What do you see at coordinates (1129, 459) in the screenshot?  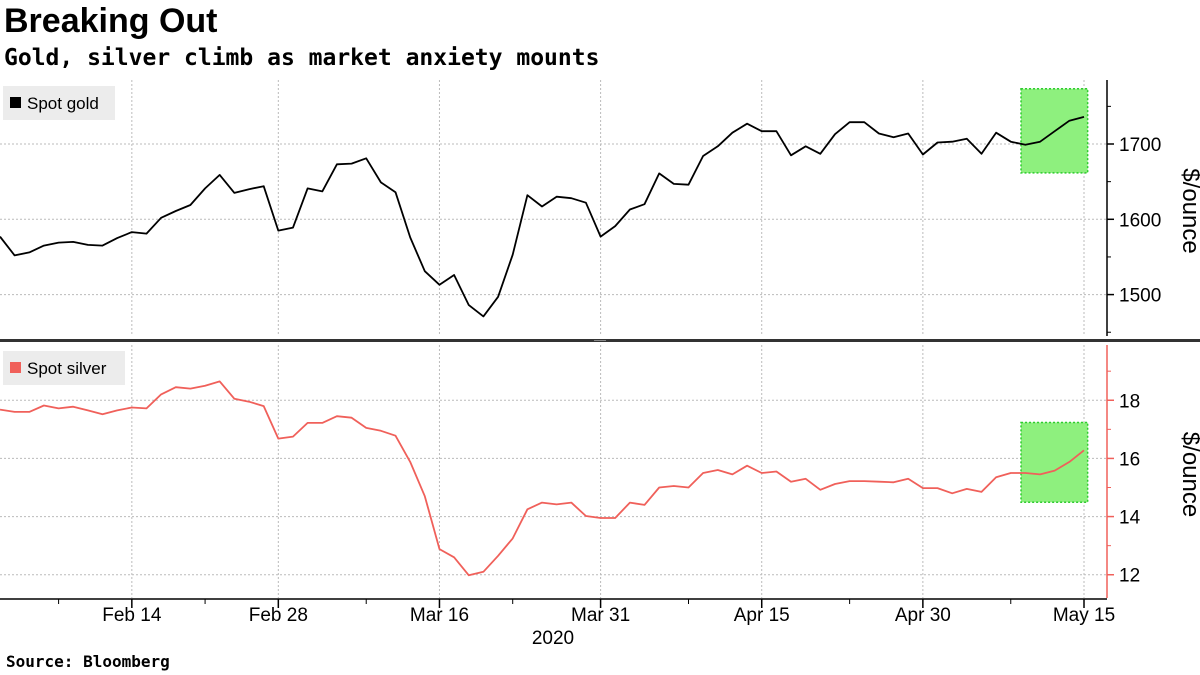 I see `silver-ytick-label-2: 16` at bounding box center [1129, 459].